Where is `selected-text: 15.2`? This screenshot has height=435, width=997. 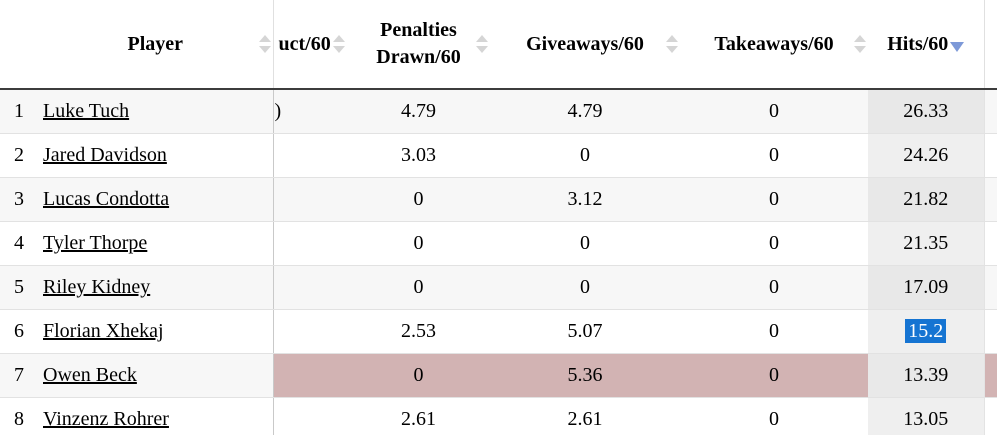
selected-text: 15.2 is located at coordinates (926, 331).